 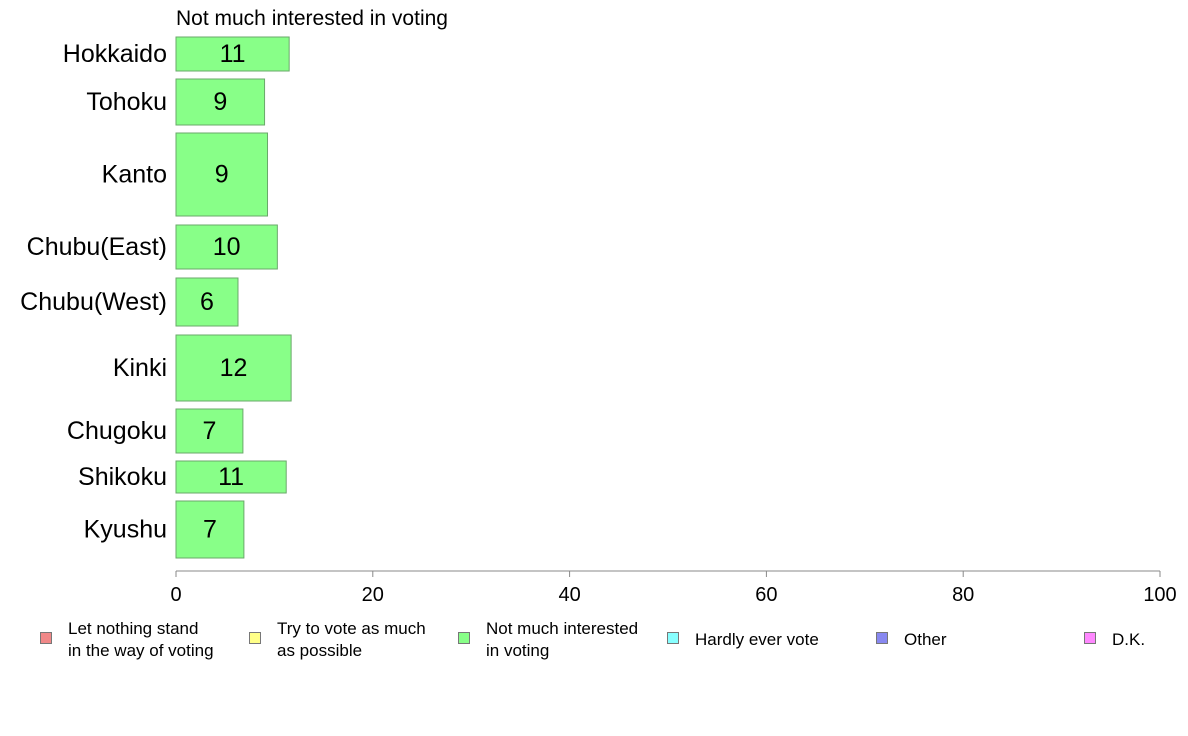 I want to click on data-label: 12, so click(x=234, y=368).